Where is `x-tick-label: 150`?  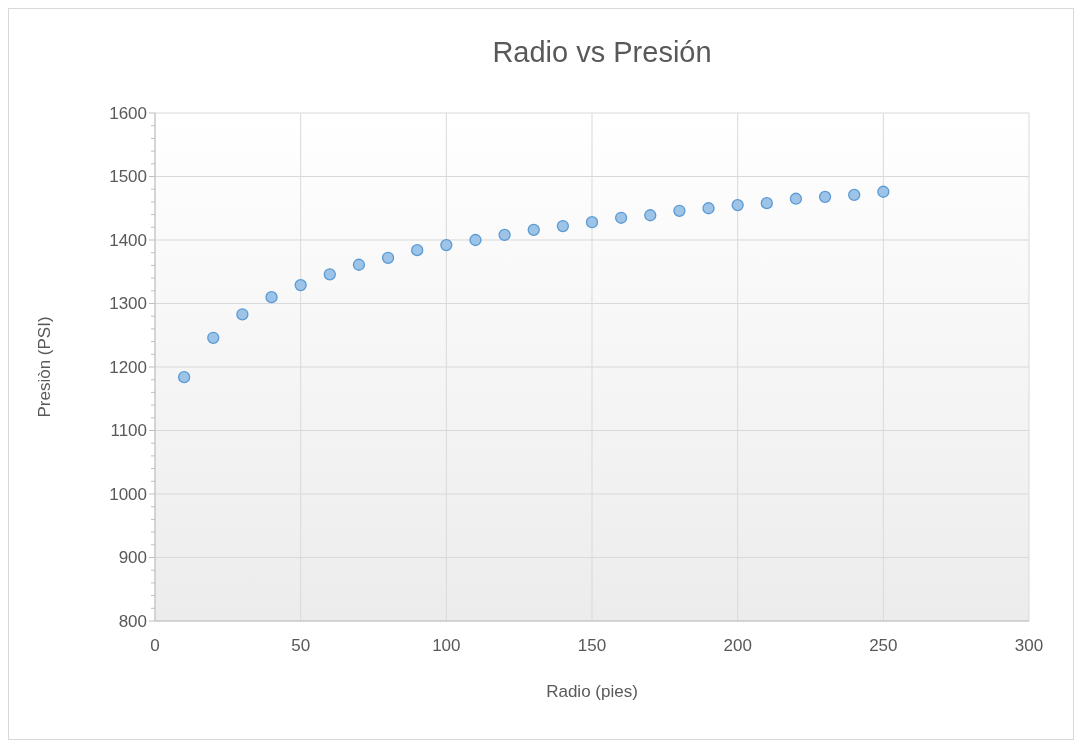
x-tick-label: 150 is located at coordinates (592, 645).